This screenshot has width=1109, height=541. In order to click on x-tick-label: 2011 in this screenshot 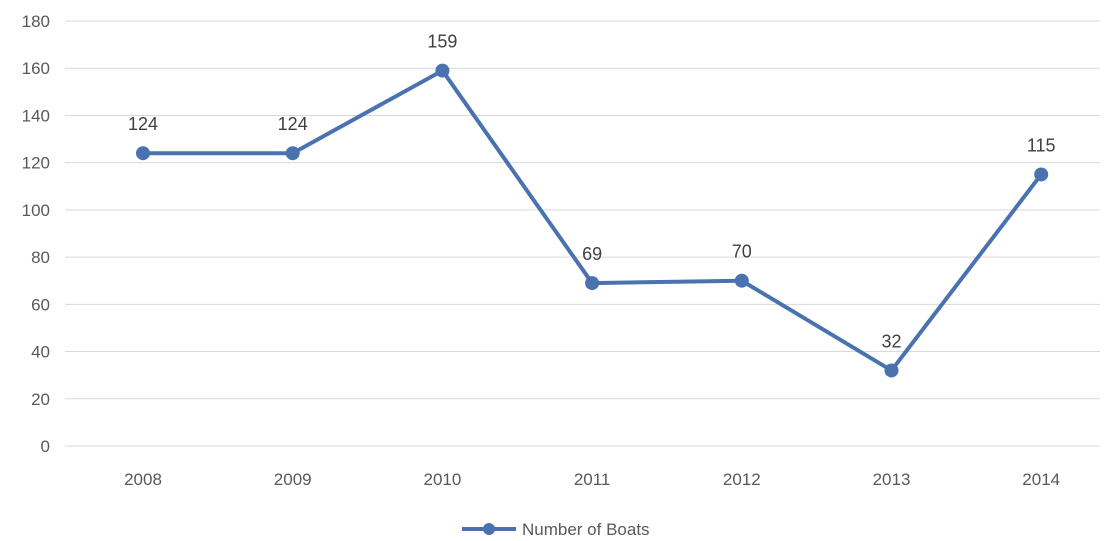, I will do `click(592, 479)`.